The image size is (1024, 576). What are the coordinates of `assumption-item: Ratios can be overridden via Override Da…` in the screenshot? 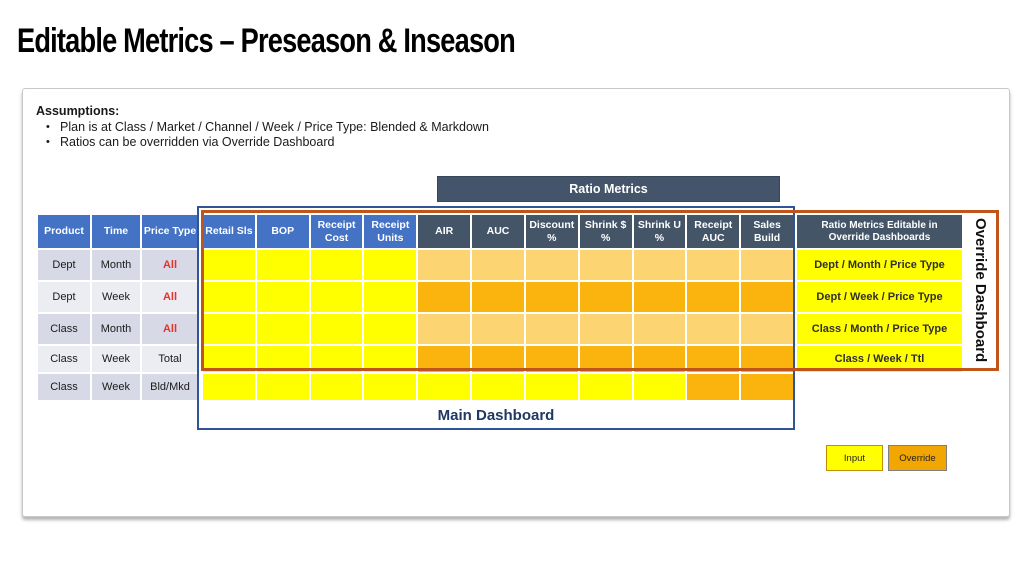 It's located at (266, 143).